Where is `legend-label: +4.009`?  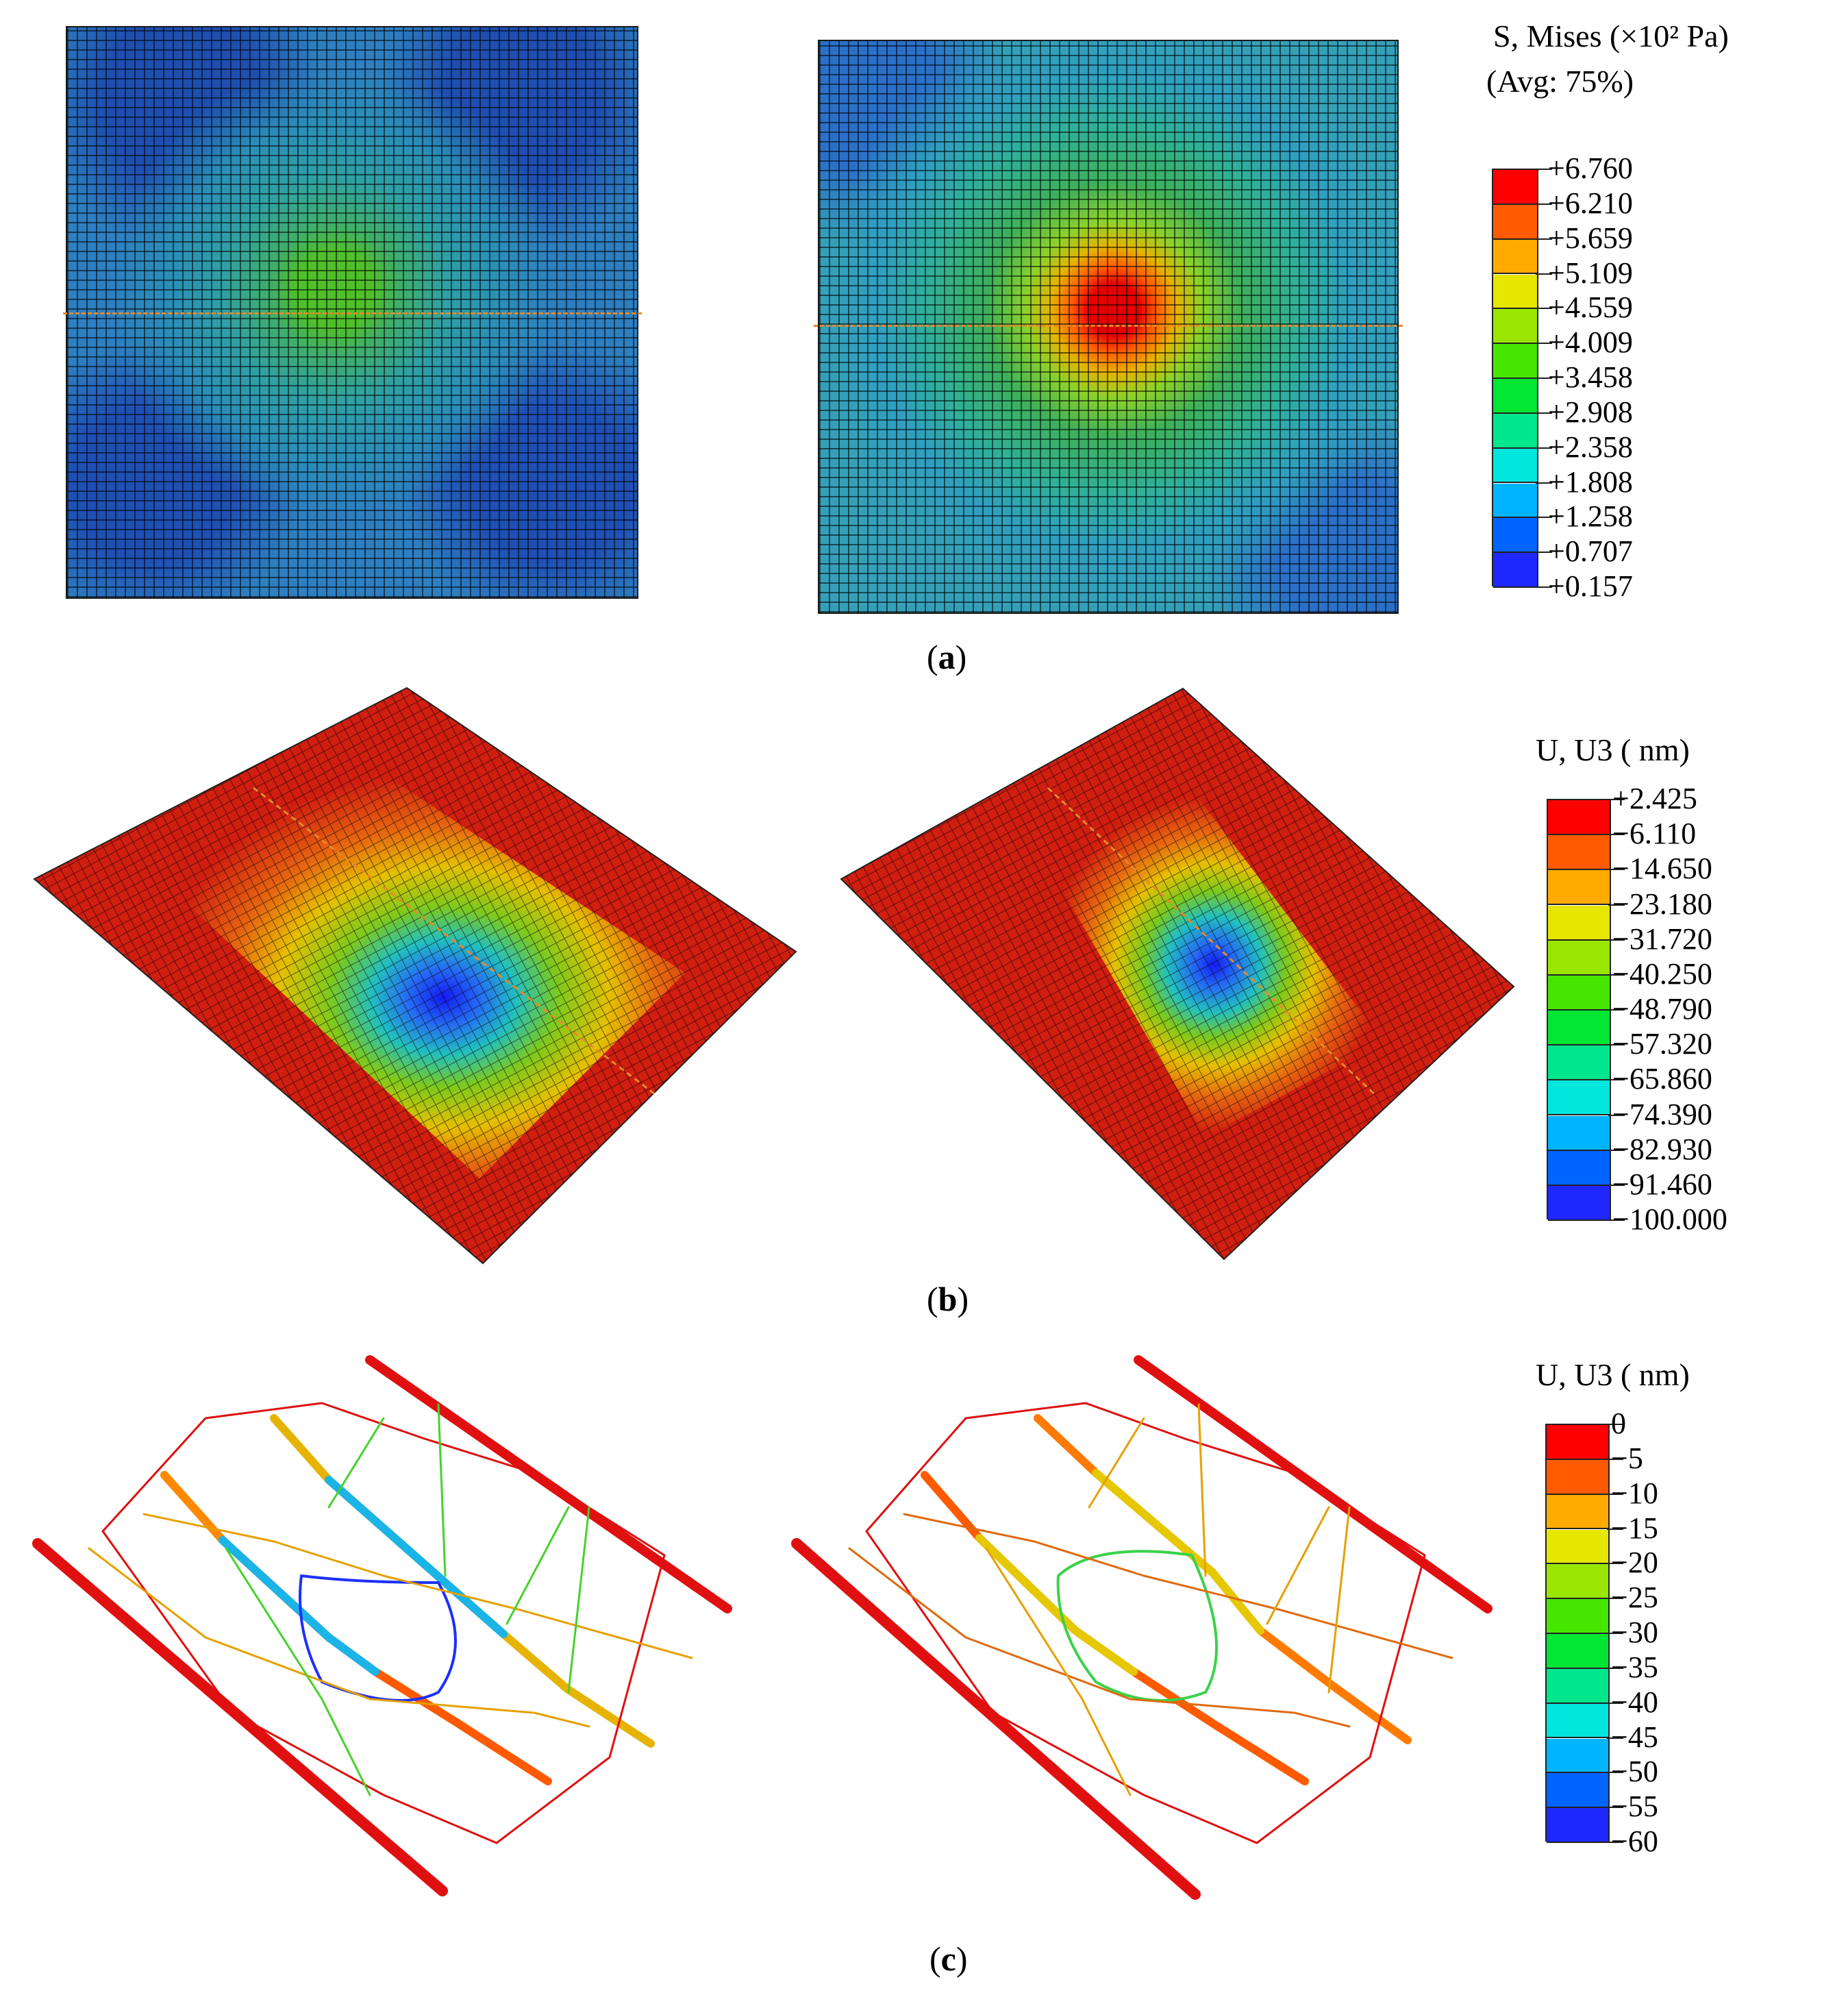
legend-label: +4.009 is located at coordinates (1590, 342).